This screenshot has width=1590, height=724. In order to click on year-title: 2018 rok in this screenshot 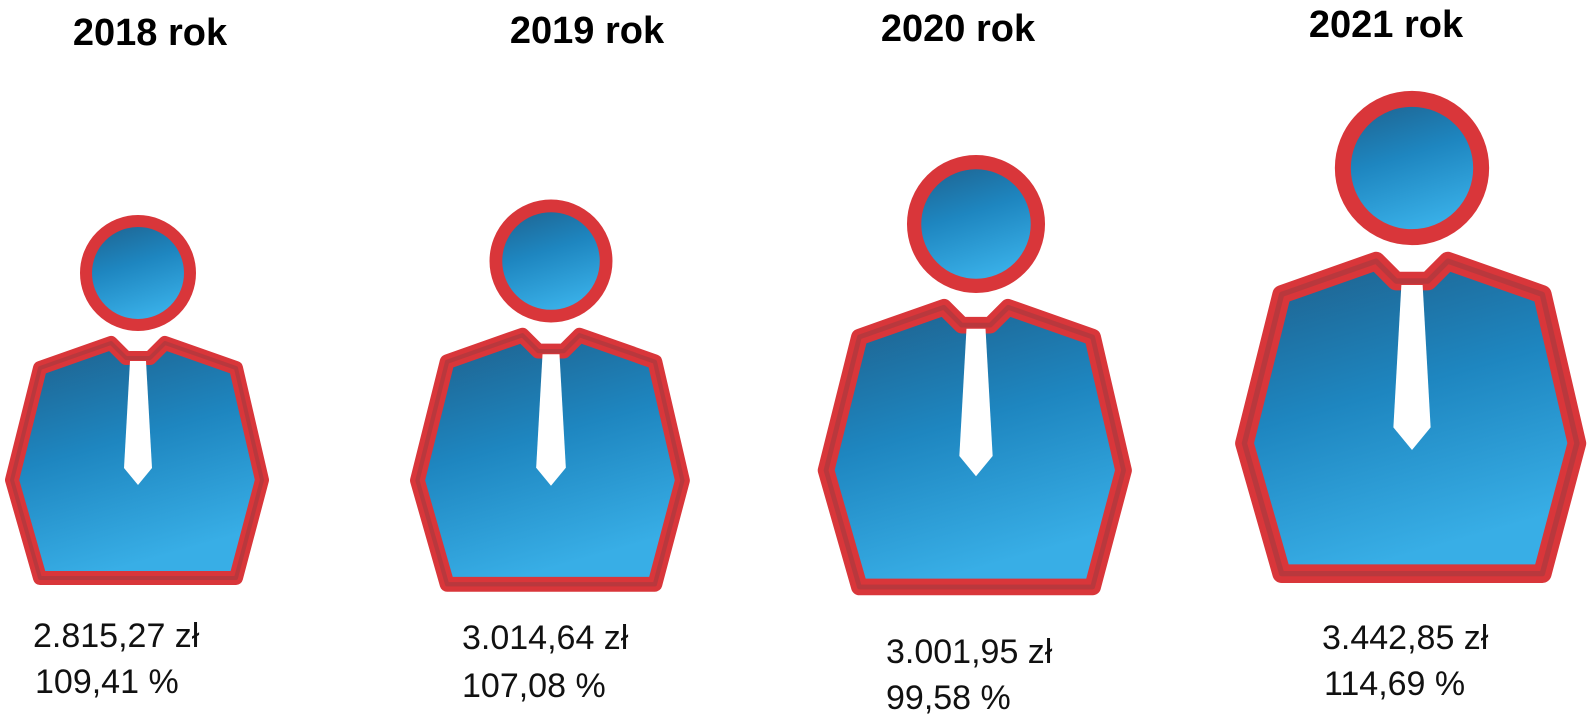, I will do `click(150, 33)`.